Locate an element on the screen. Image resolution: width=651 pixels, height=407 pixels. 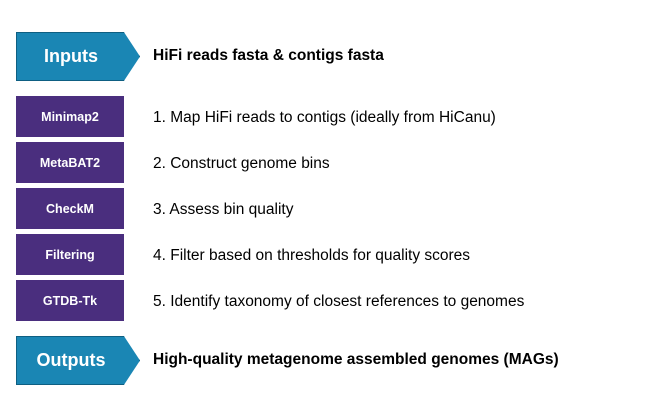
tool-box-metabat2: MetaBAT2 is located at coordinates (70, 162).